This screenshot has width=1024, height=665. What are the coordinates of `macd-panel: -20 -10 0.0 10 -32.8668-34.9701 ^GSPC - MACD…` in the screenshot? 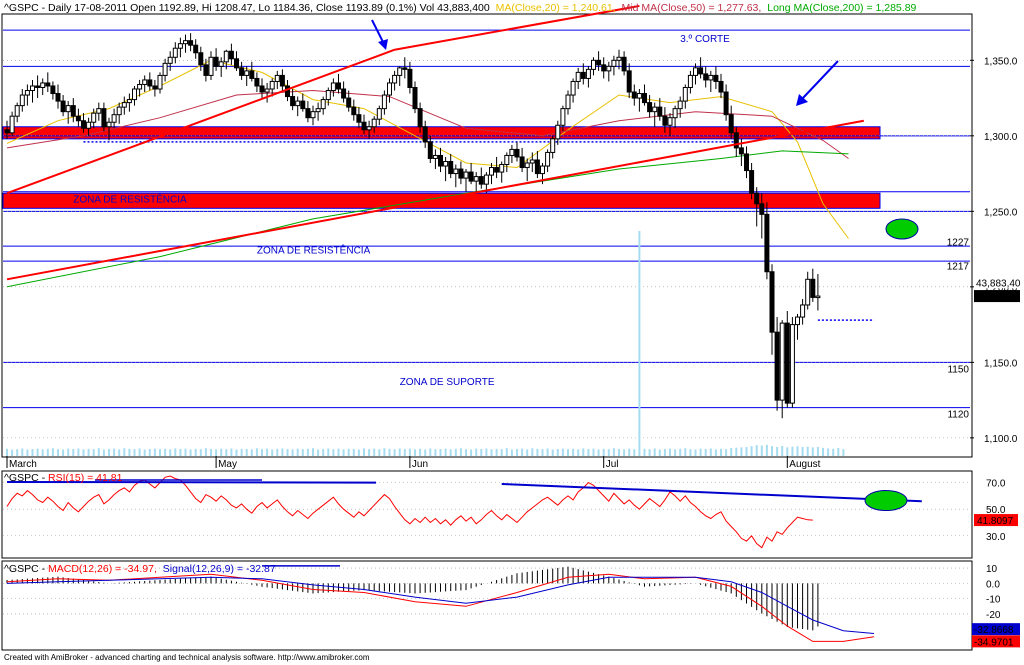 It's located at (510, 605).